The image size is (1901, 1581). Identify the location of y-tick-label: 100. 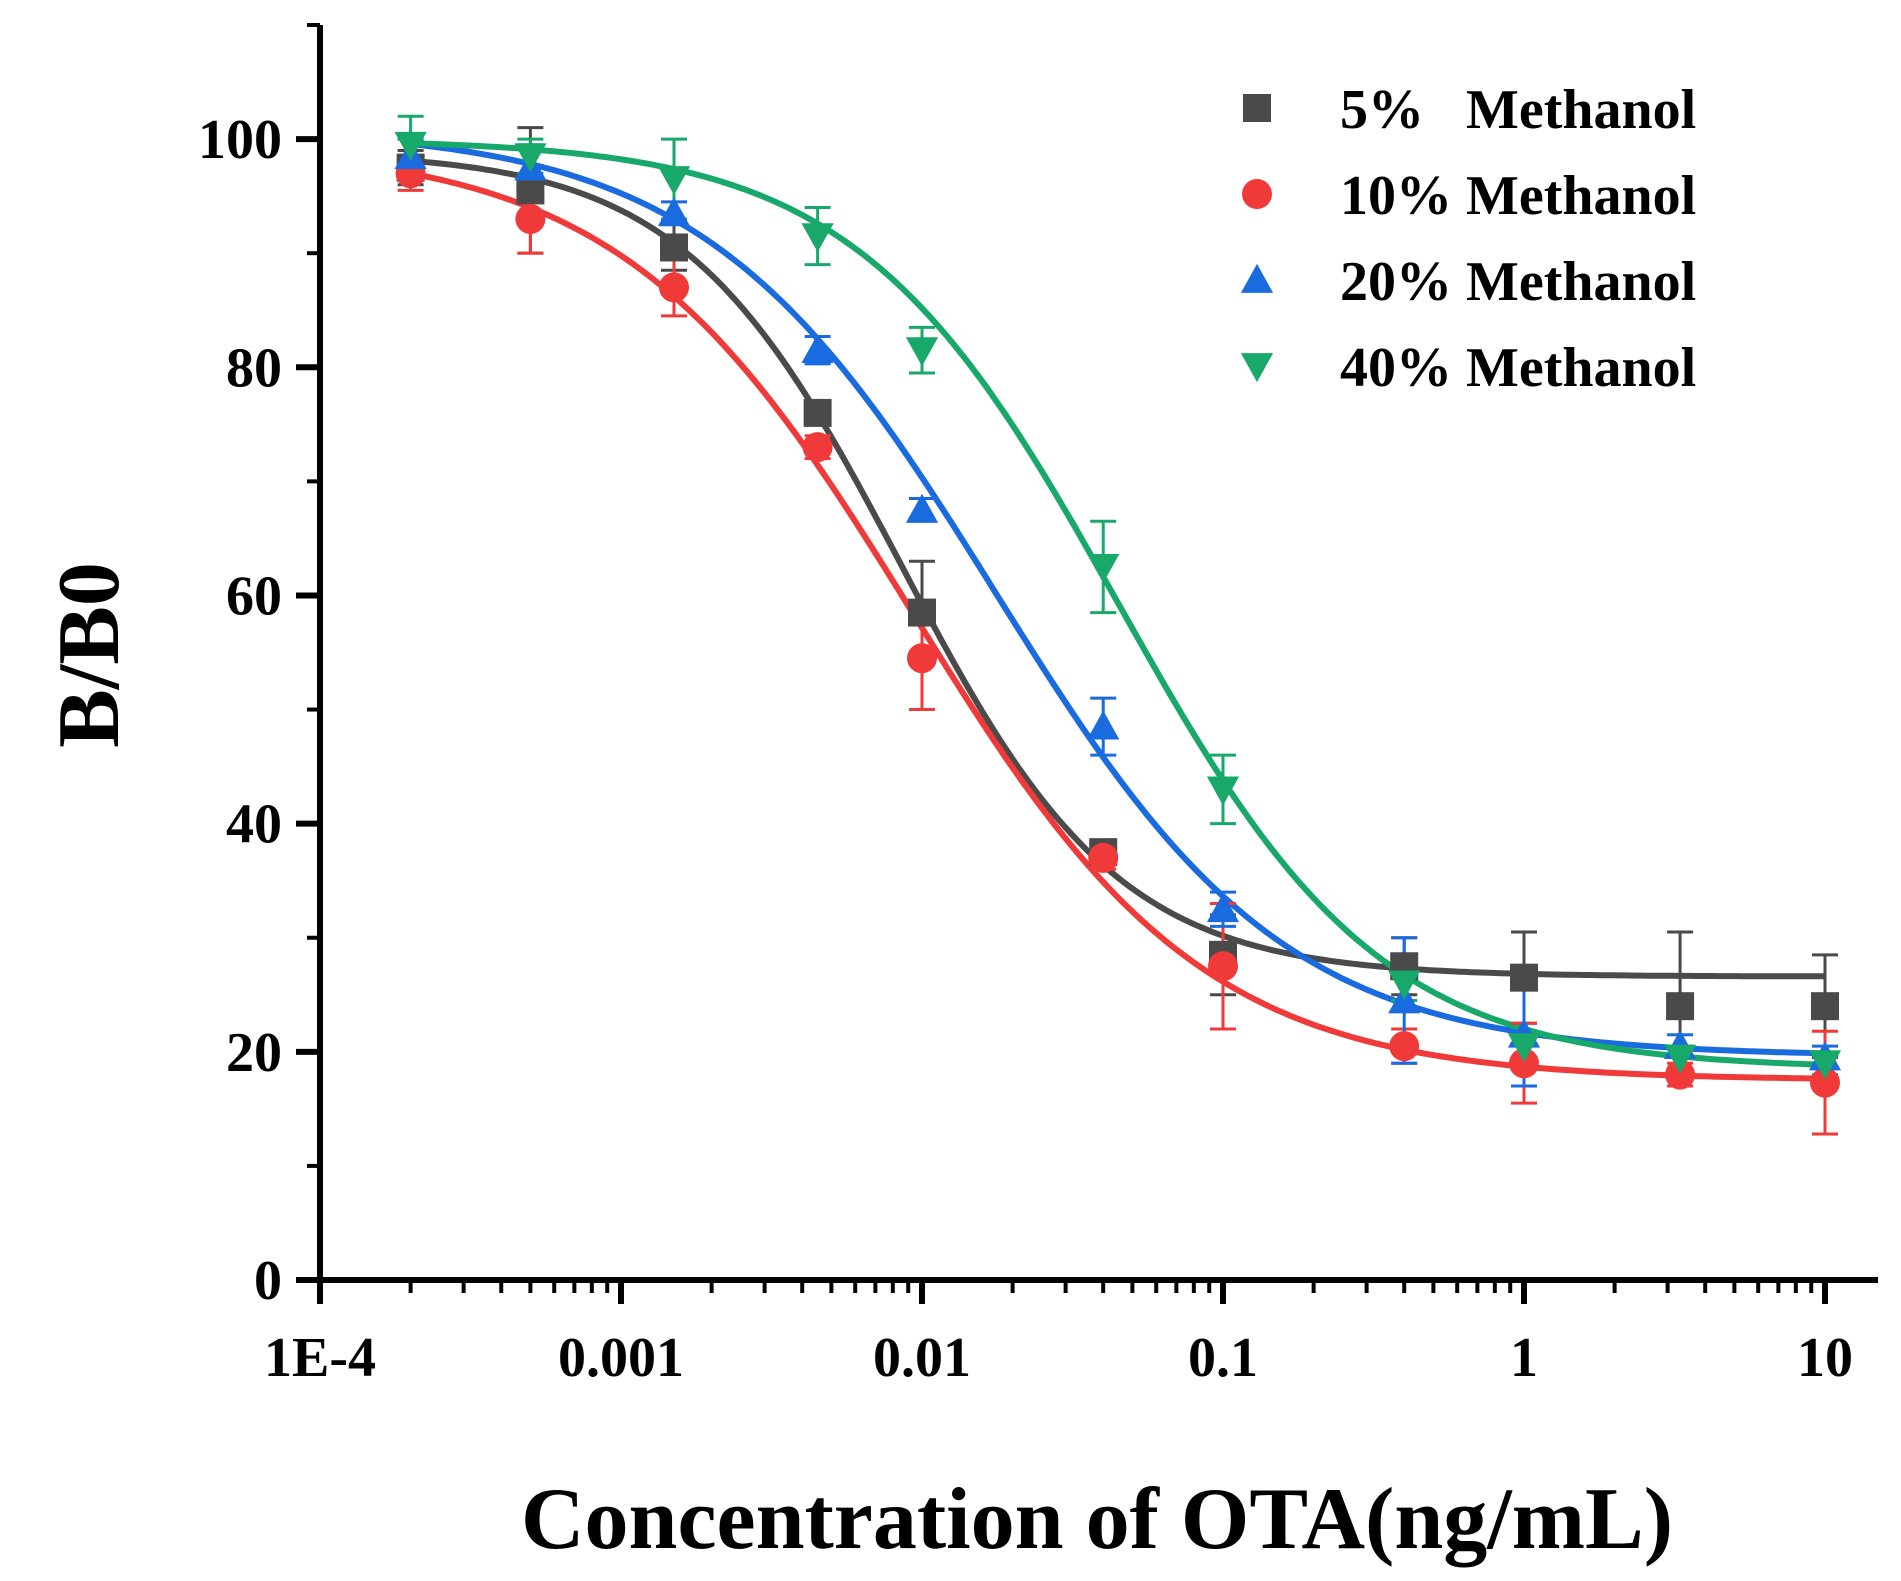
(240, 140).